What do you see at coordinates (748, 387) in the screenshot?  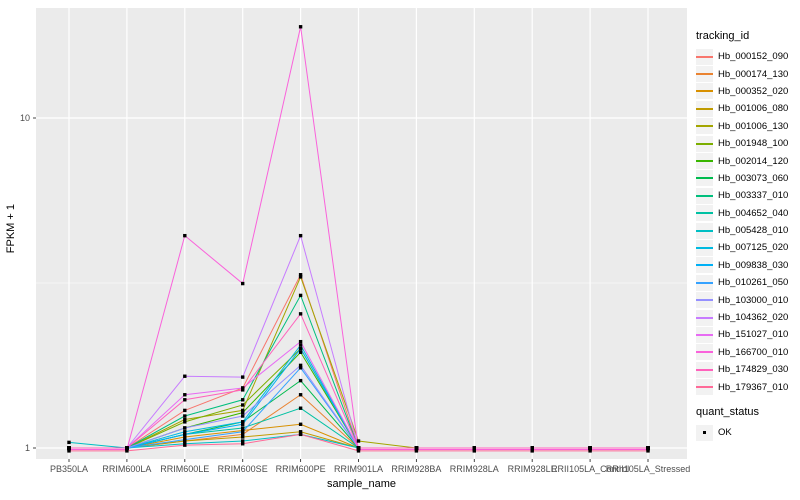 I see `legend-item-Hb_179367_010: Hb_179367_010` at bounding box center [748, 387].